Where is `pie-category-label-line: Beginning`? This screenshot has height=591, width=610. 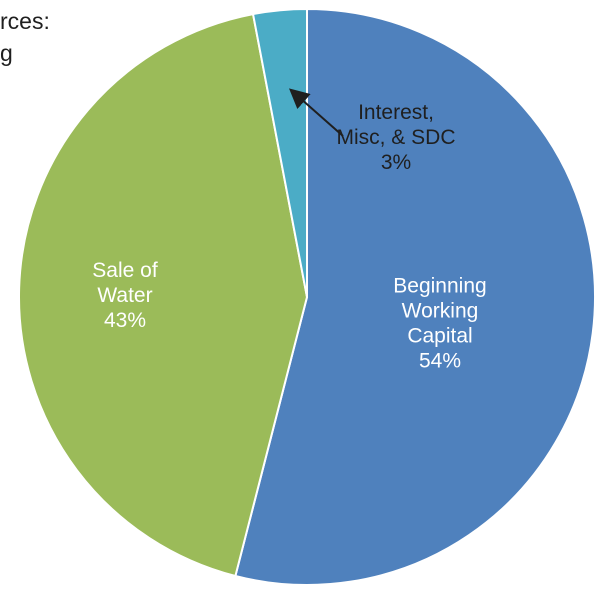
pie-category-label-line: Beginning is located at coordinates (439, 286).